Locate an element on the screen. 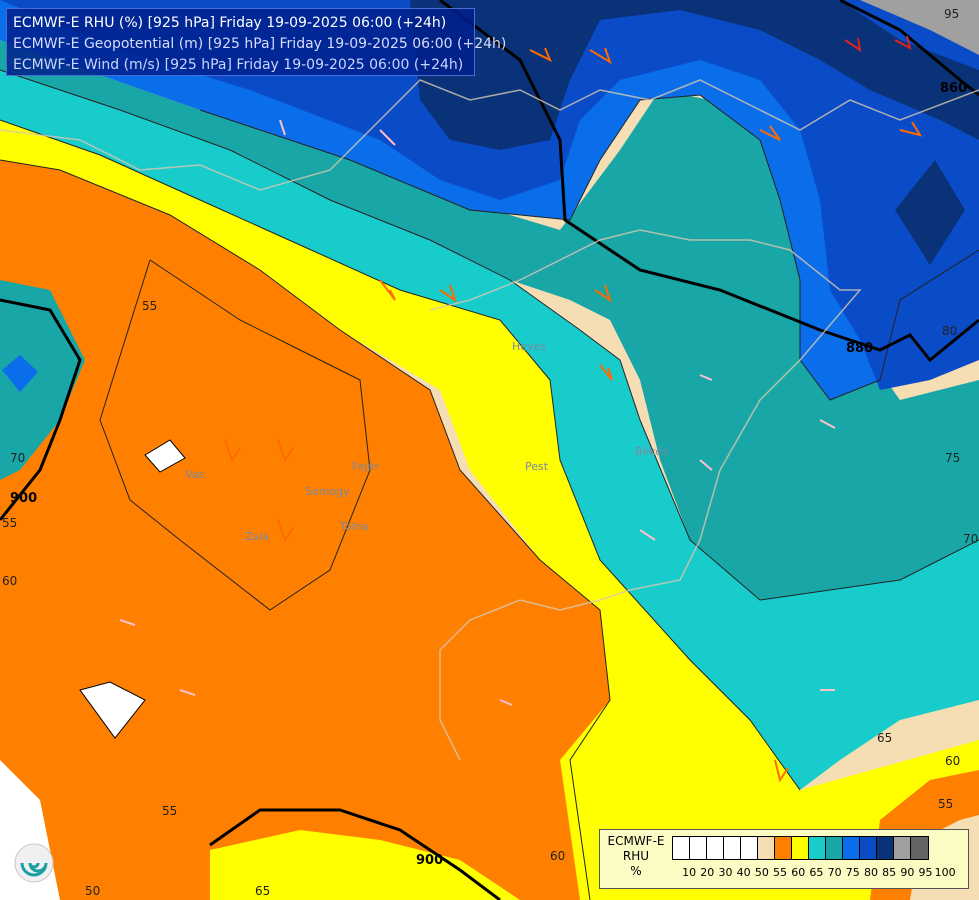 This screenshot has width=979, height=900. legend-tick-label: 10 is located at coordinates (689, 872).